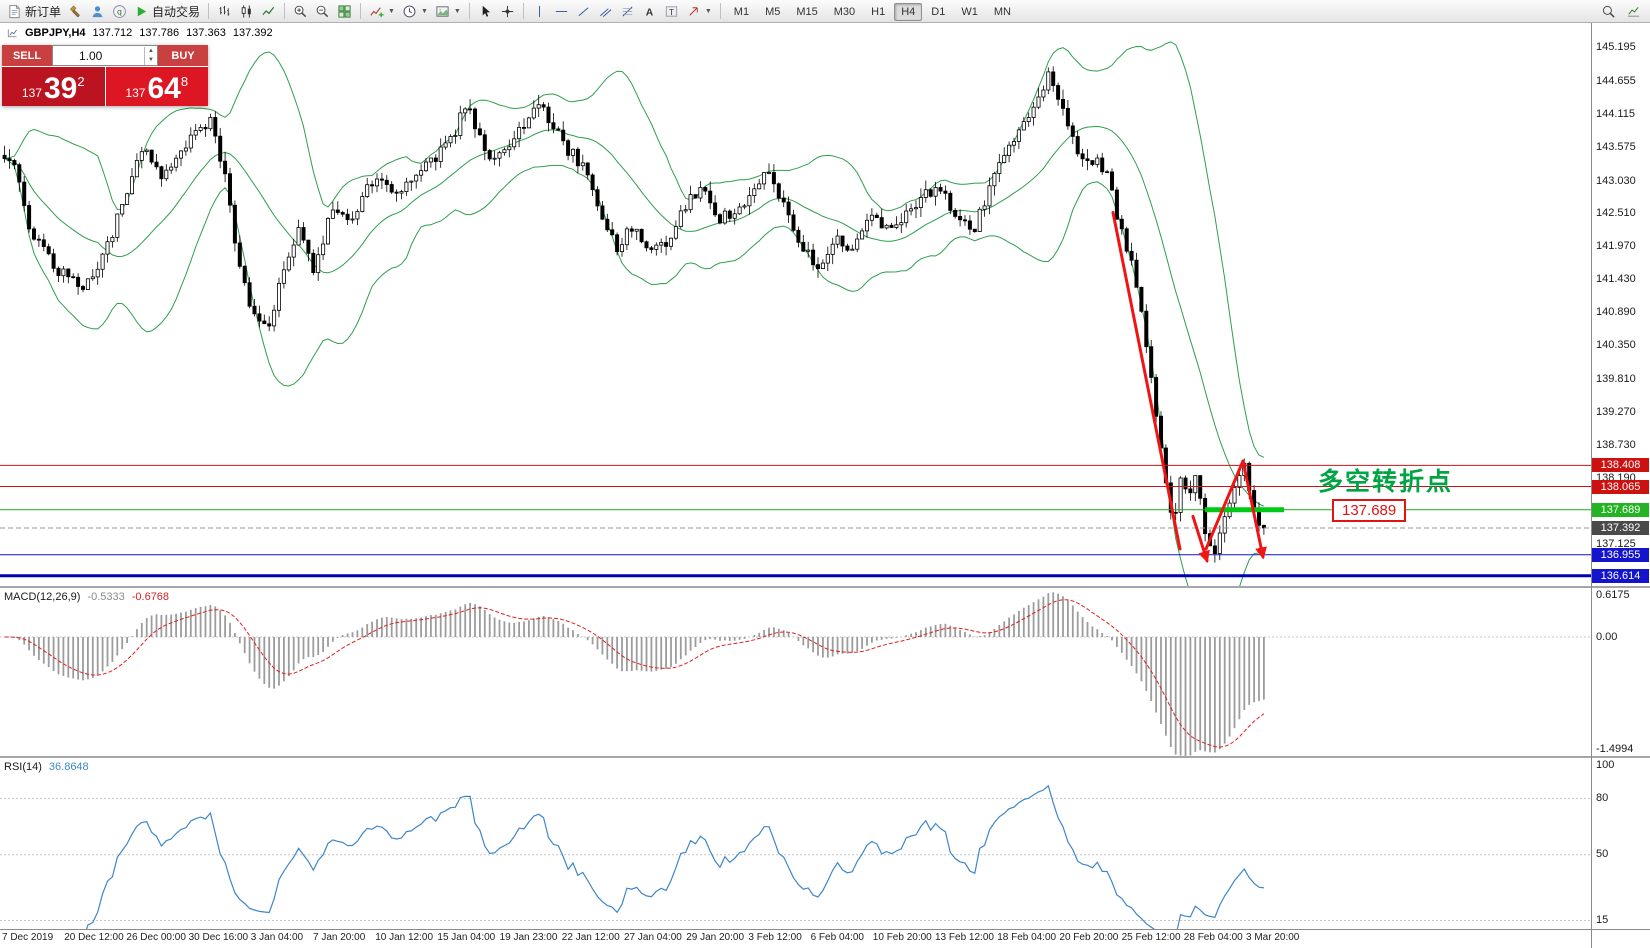 Image resolution: width=1650 pixels, height=948 pixels. I want to click on volume-value: 1.00, so click(91, 55).